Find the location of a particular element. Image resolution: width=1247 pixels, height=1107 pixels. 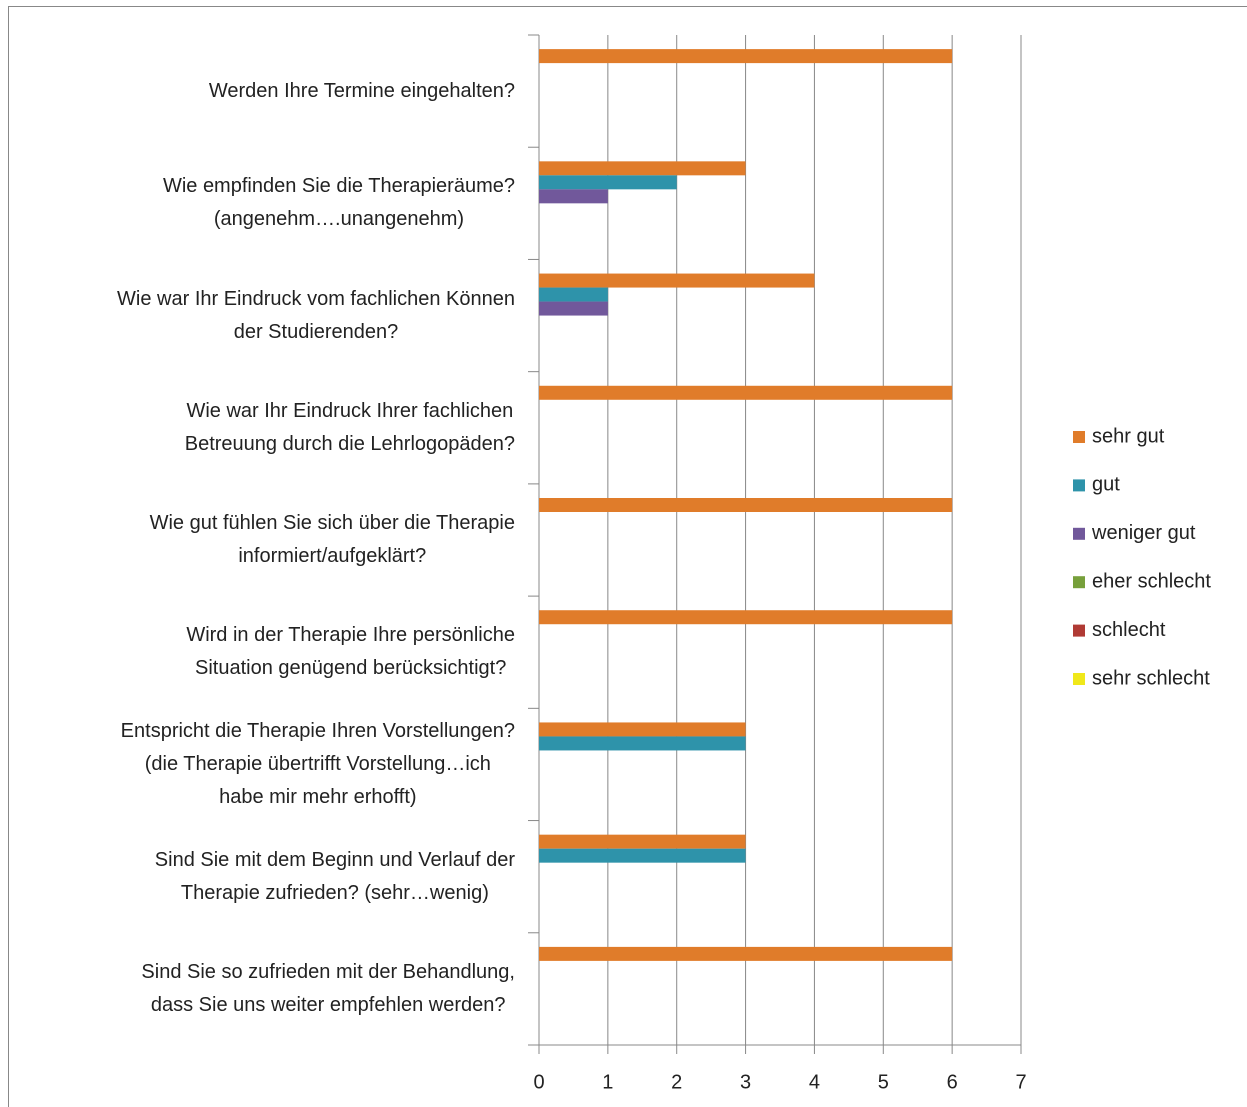

category-label-box: Werden Ihre Termine eingehalten? is located at coordinates (362, 91).